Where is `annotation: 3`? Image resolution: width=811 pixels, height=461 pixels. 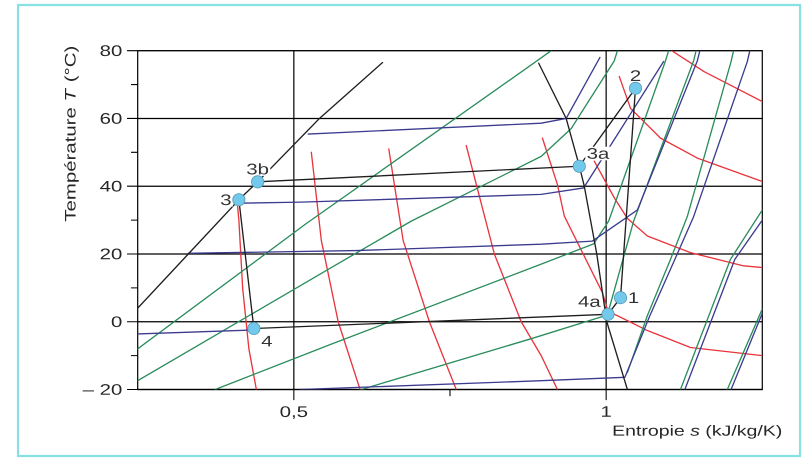
annotation: 3 is located at coordinates (225, 200).